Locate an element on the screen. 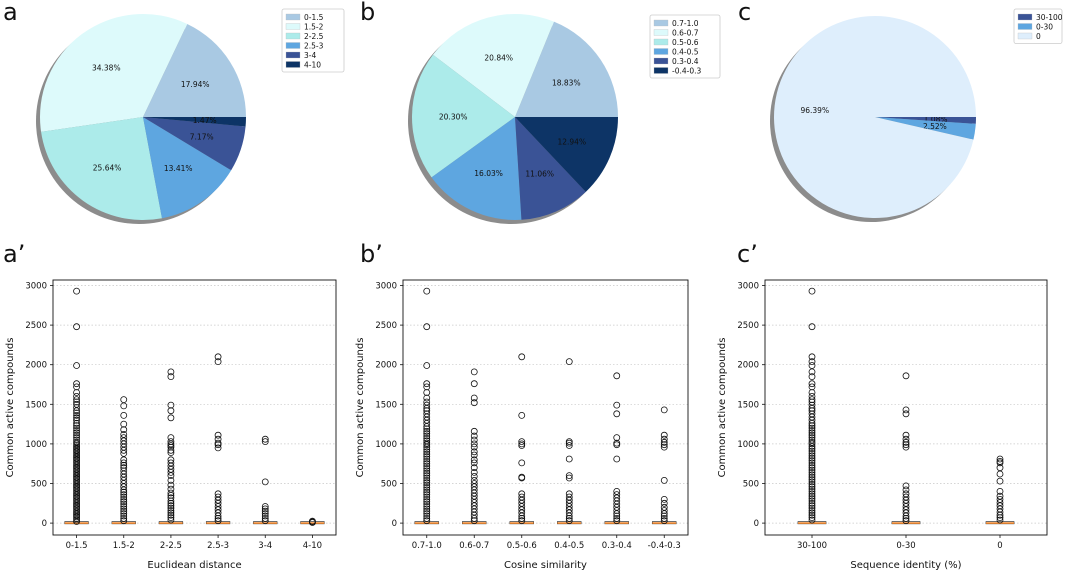 The height and width of the screenshot is (571, 1065). y-tick-label: 1000 is located at coordinates (36, 445).